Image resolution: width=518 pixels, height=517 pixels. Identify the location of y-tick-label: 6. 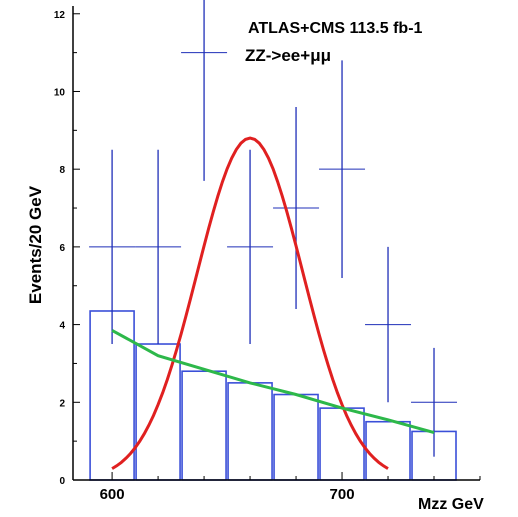
(62, 248).